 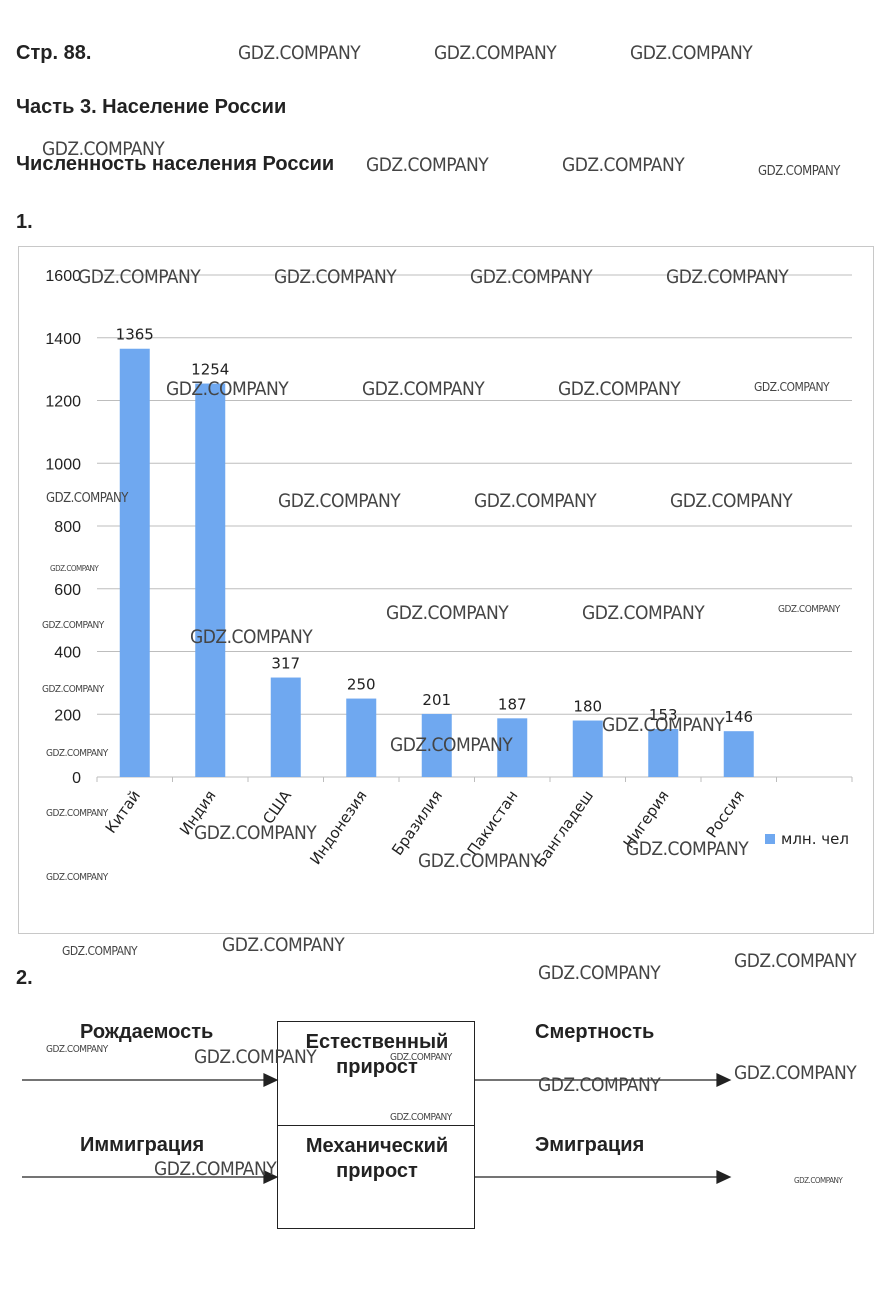 I want to click on mechanical-growth-line2: прирост, so click(x=377, y=1171).